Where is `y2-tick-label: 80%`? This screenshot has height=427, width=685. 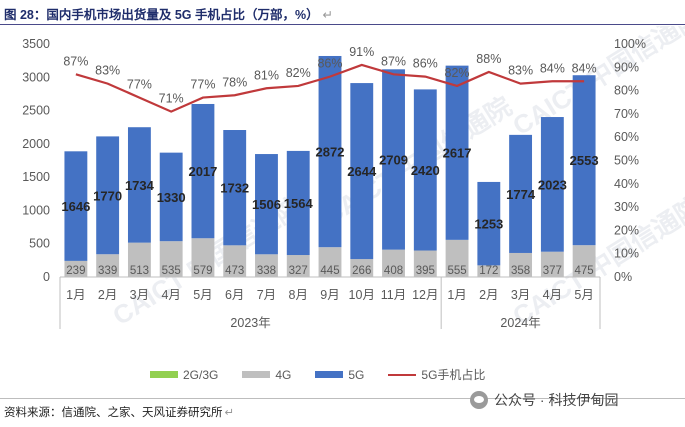
y2-tick-label: 80% is located at coordinates (626, 91).